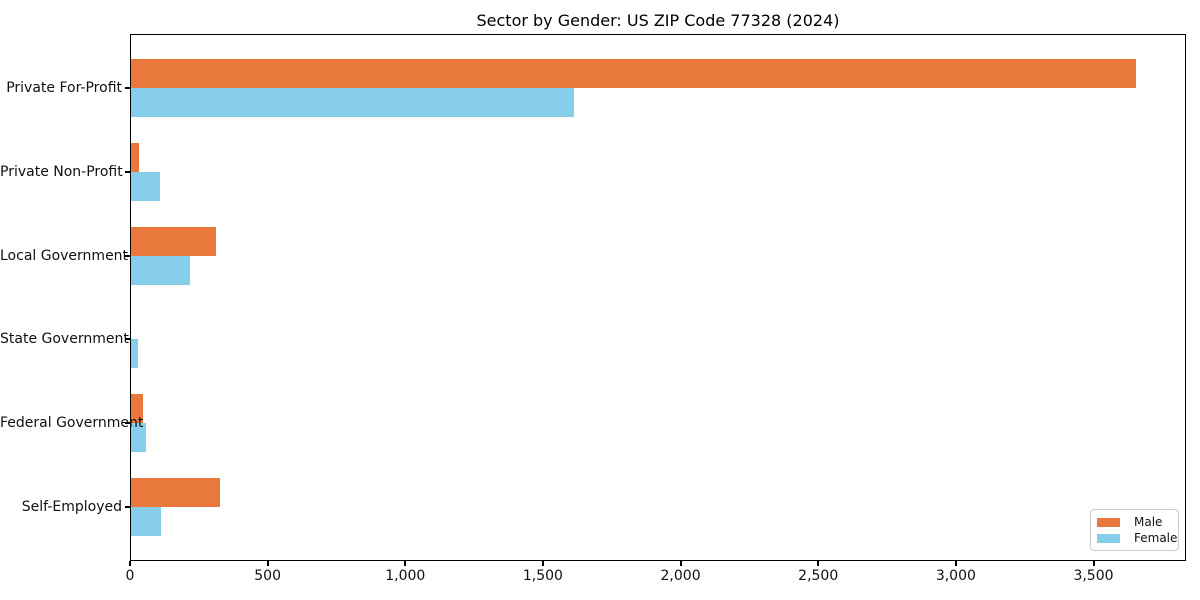  What do you see at coordinates (680, 563) in the screenshot?
I see `xtick-mark-2000` at bounding box center [680, 563].